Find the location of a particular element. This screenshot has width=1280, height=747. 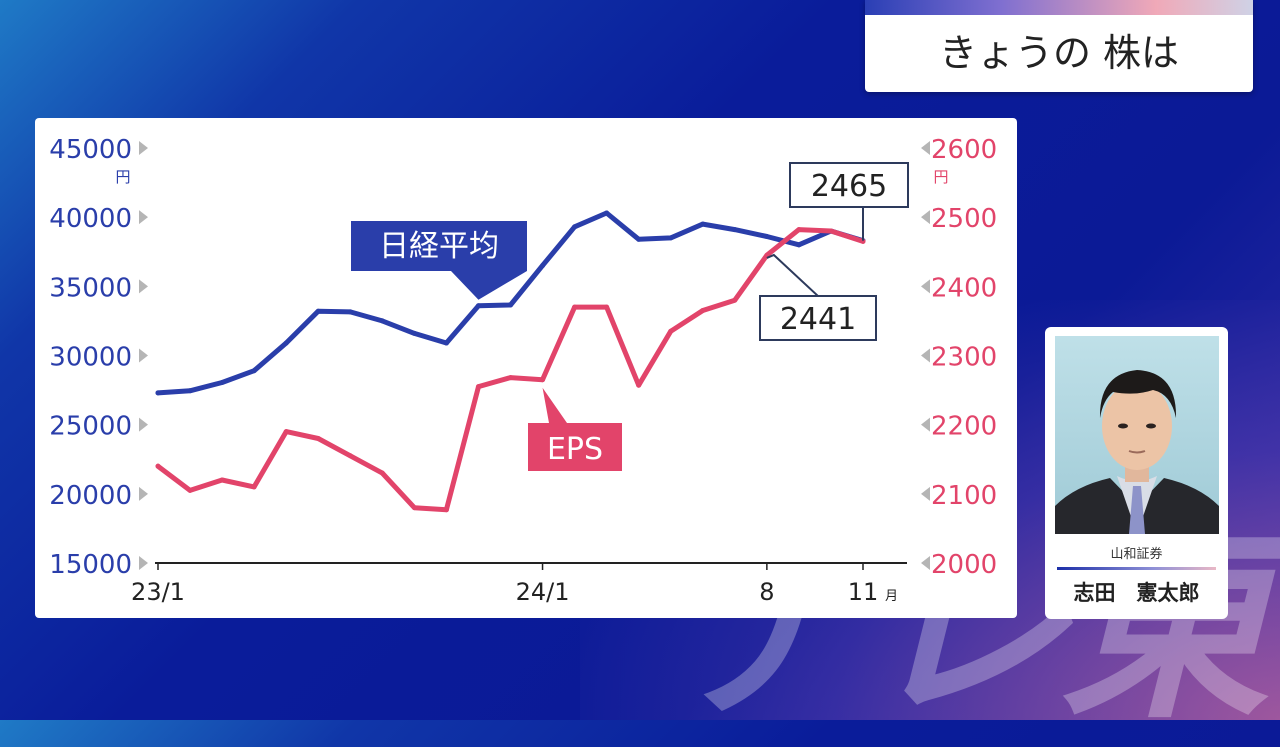

right-axis-tick-label: 2600 is located at coordinates (964, 150).